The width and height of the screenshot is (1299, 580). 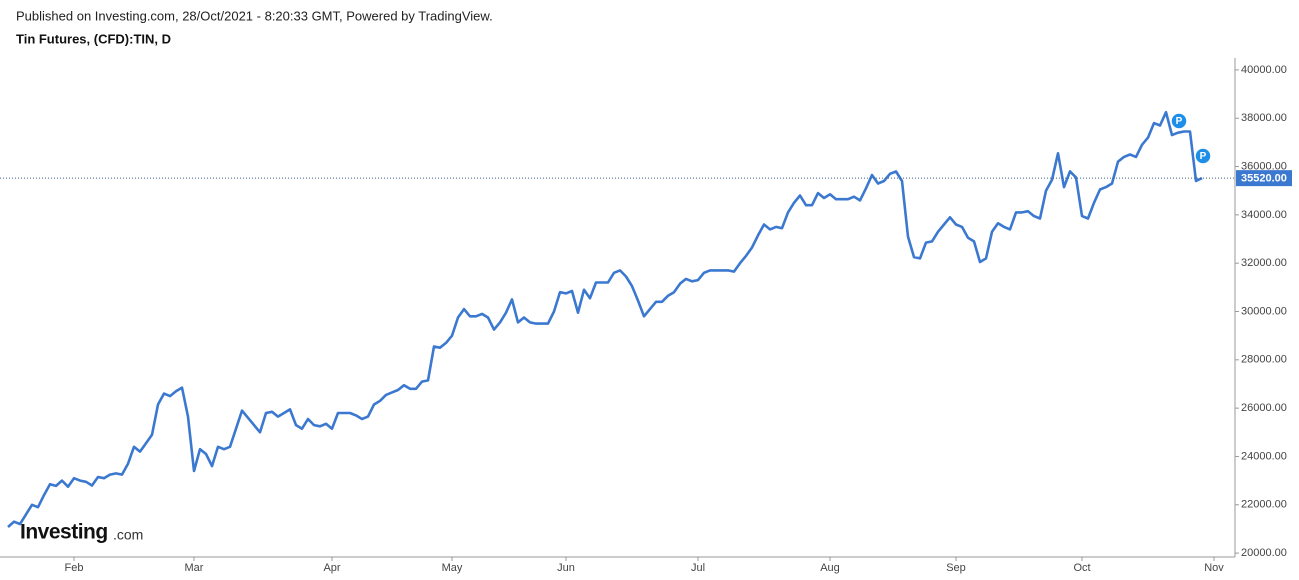 I want to click on x-tick-label: Jun, so click(x=566, y=568).